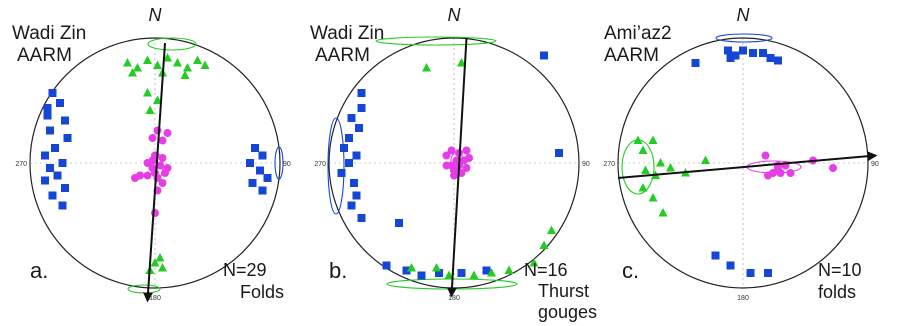 This screenshot has height=326, width=910. Describe the element at coordinates (567, 312) in the screenshot. I see `panel-b-sample-type-2: gouges` at that location.